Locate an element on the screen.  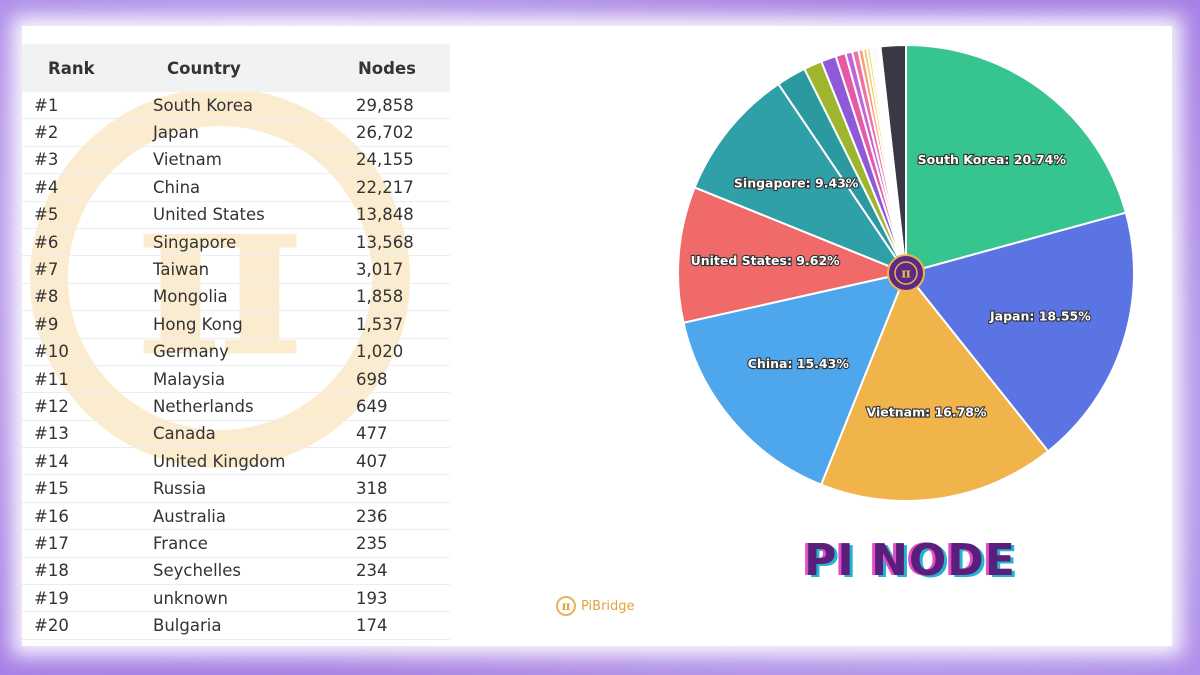
nodes-cell: 174 is located at coordinates (403, 625).